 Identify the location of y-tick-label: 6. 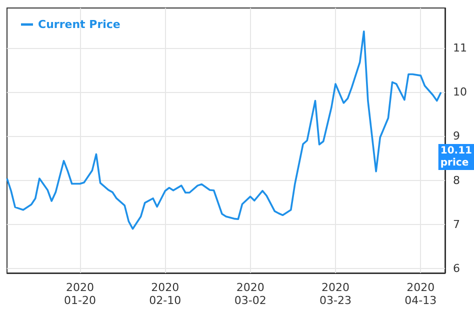
(456, 269).